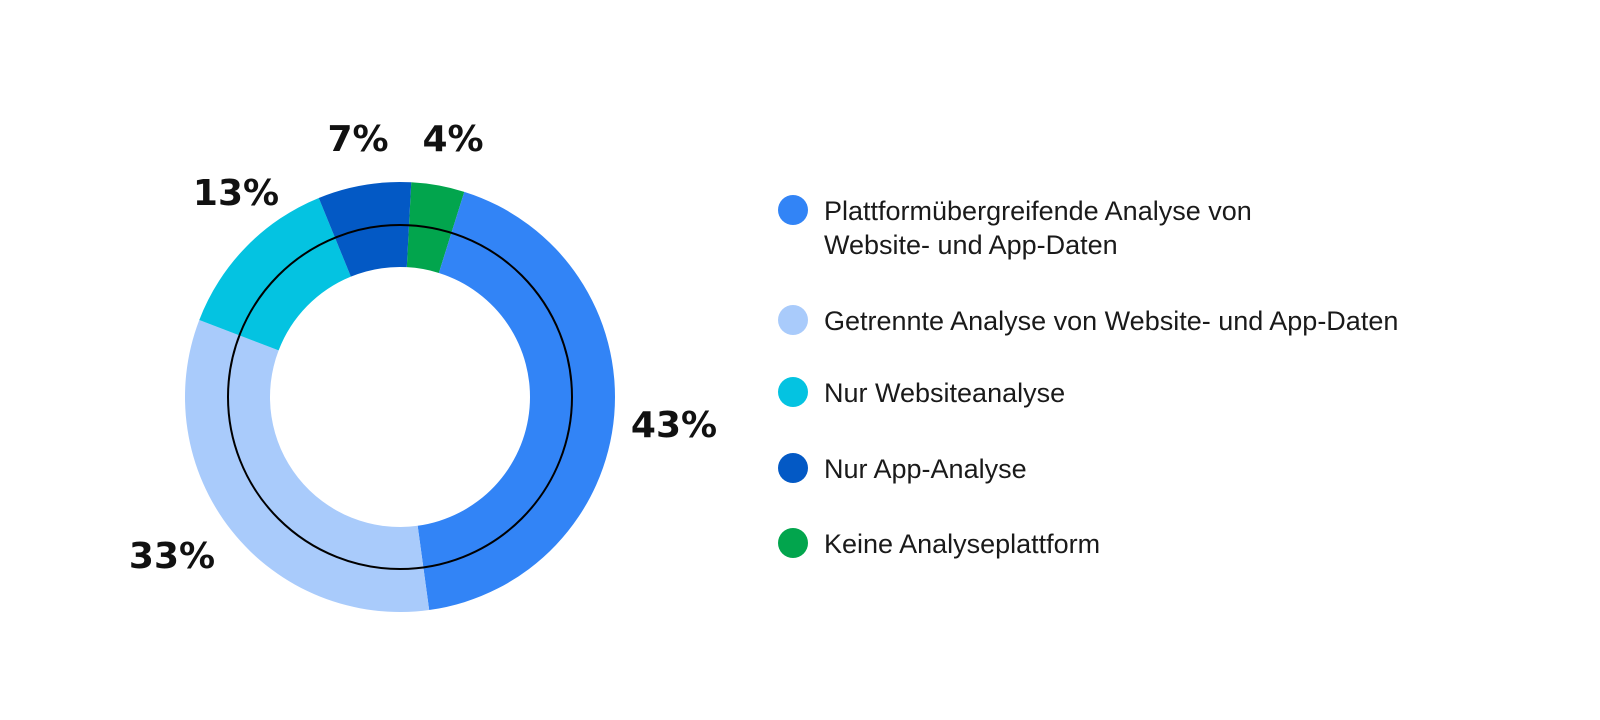 This screenshot has width=1600, height=720. I want to click on slice-crossplatform, so click(516, 401).